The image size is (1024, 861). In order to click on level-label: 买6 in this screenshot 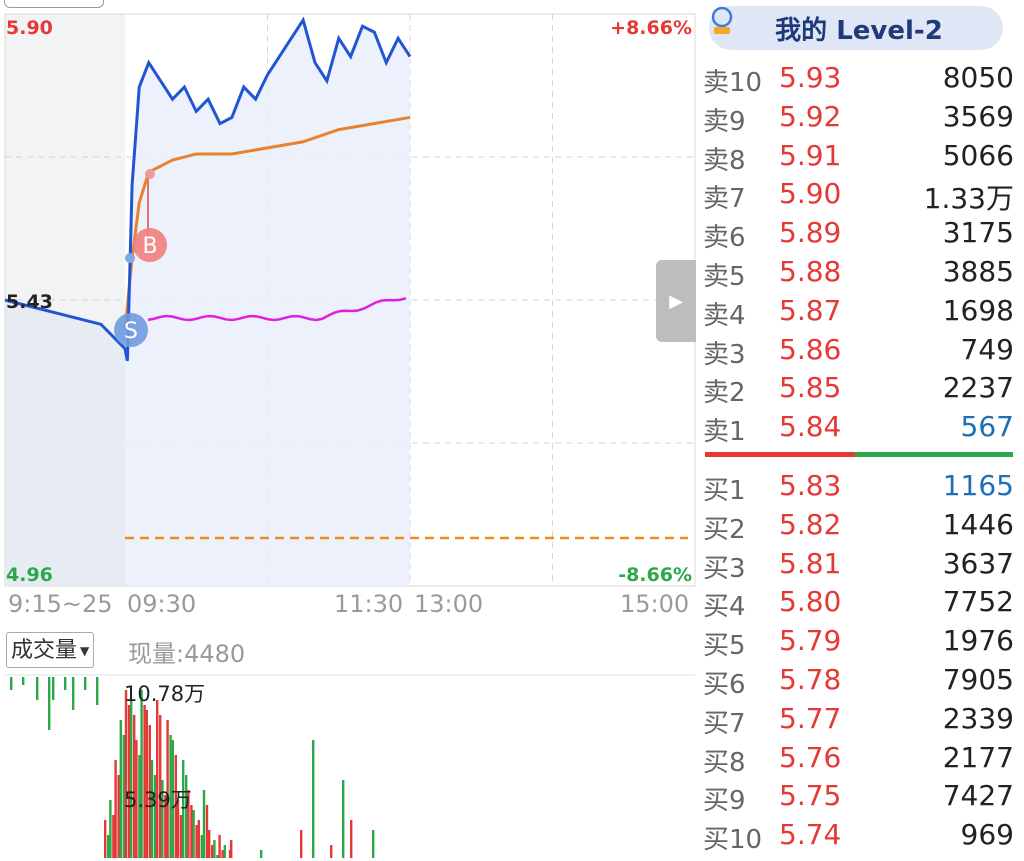, I will do `click(724, 685)`.